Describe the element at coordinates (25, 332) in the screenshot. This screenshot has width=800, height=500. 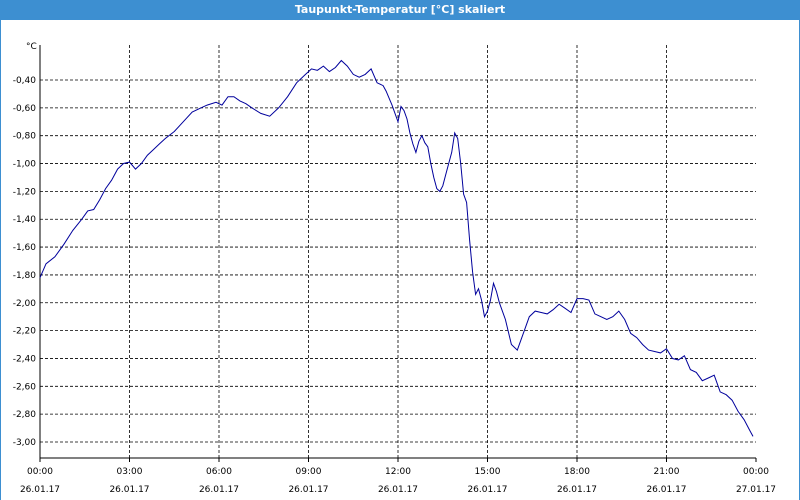
I see `y-tick-label: -2,20` at that location.